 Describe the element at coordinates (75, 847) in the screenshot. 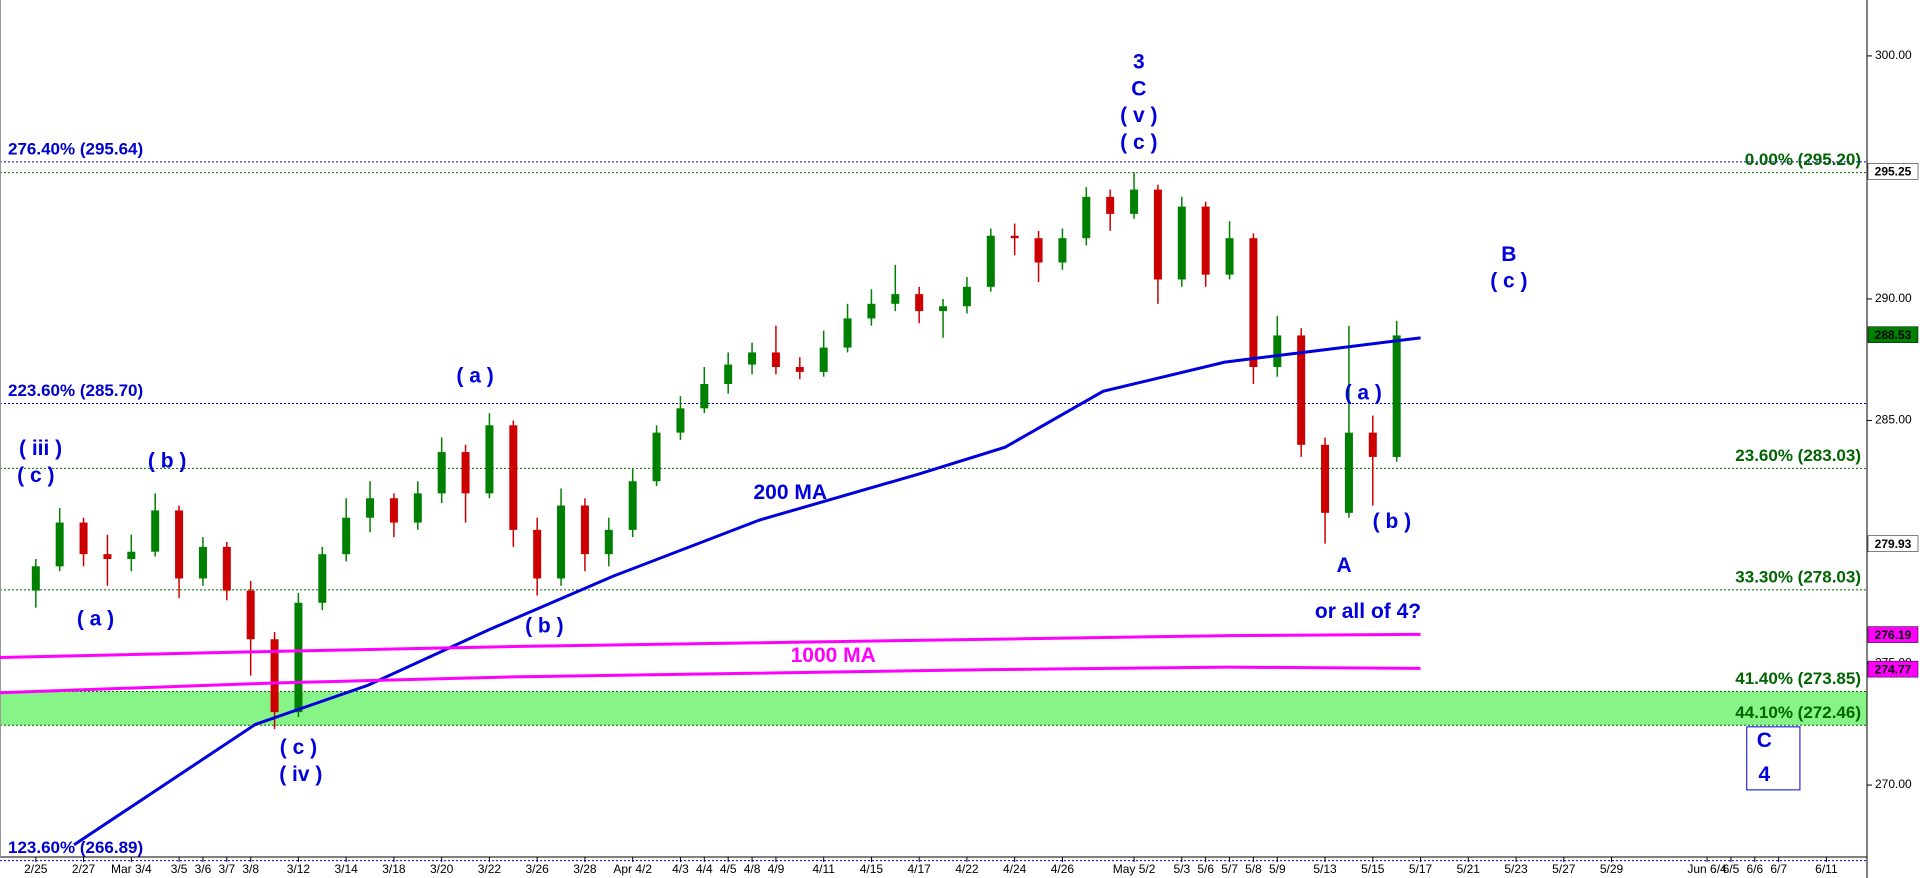

I see `fib-label: 123.60% (266.89)` at that location.